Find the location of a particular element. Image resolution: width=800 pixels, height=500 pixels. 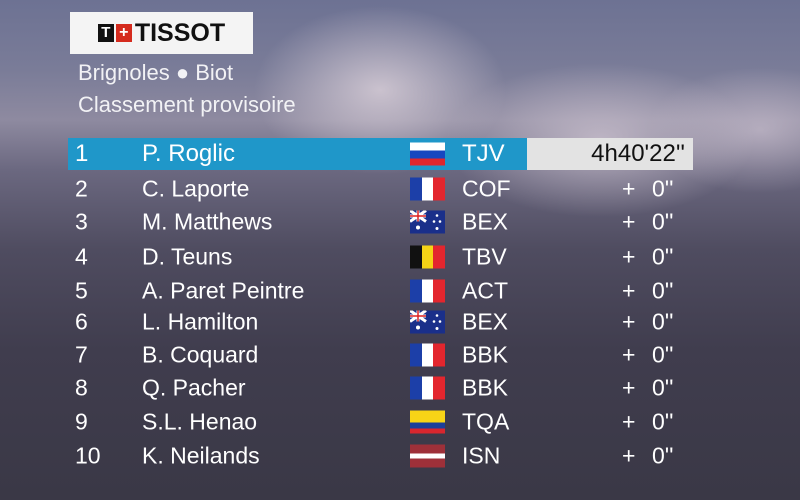

rank: 3 is located at coordinates (81, 221).